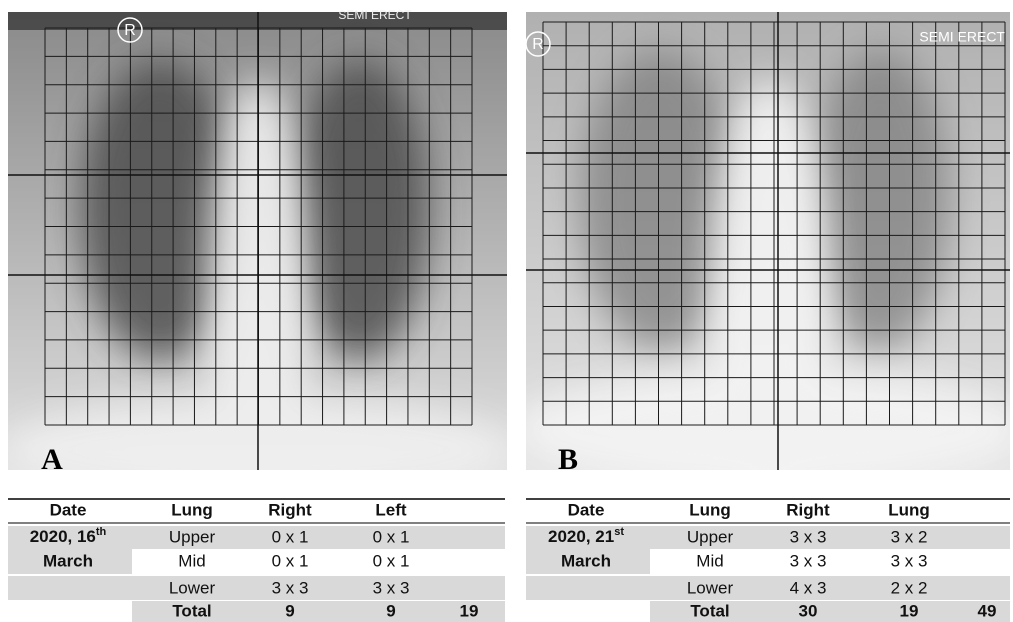 This screenshot has width=1013, height=622. What do you see at coordinates (619, 532) in the screenshot?
I see `date-suffix: st` at bounding box center [619, 532].